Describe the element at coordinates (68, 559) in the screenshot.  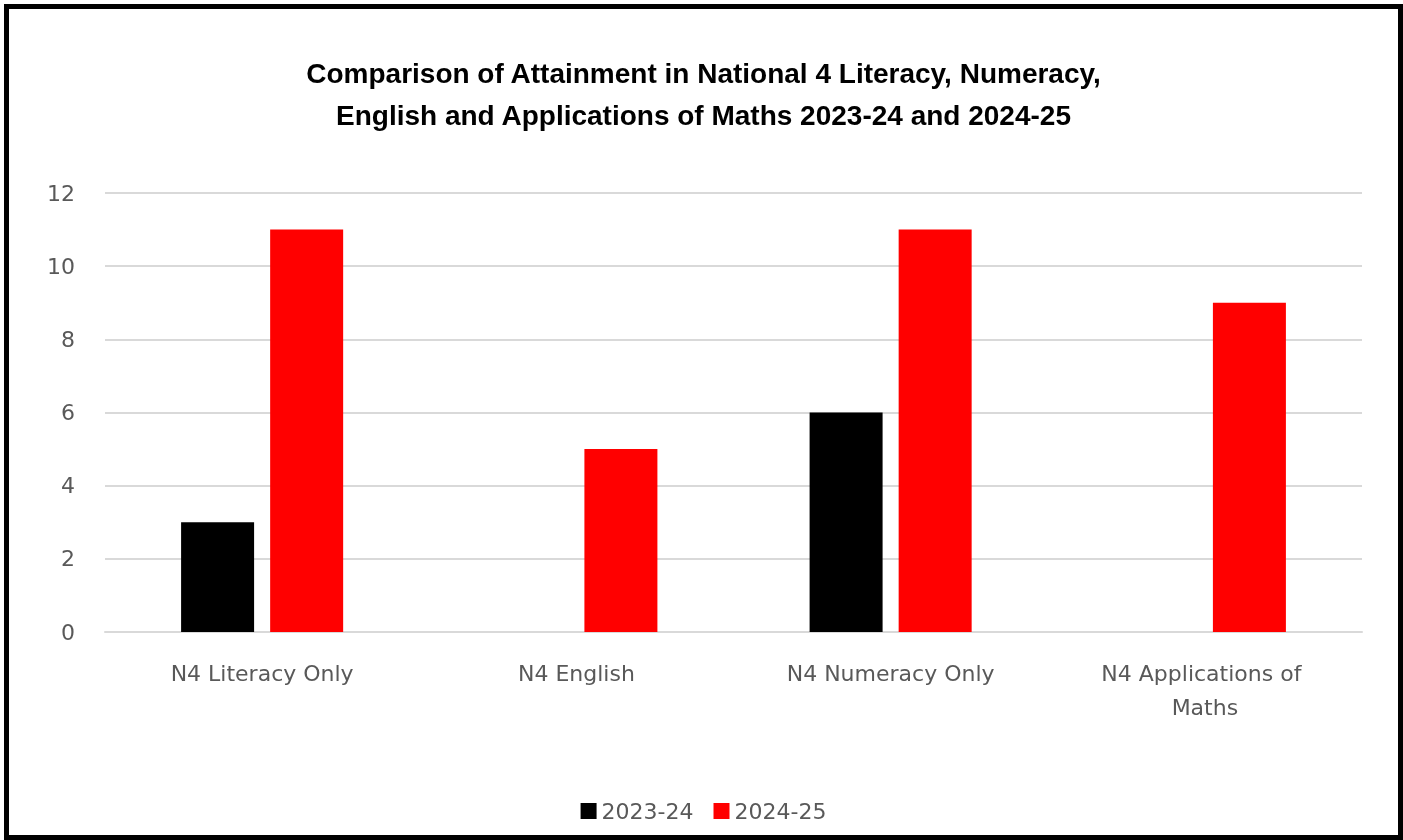
I see `y-tick-label: 2` at that location.